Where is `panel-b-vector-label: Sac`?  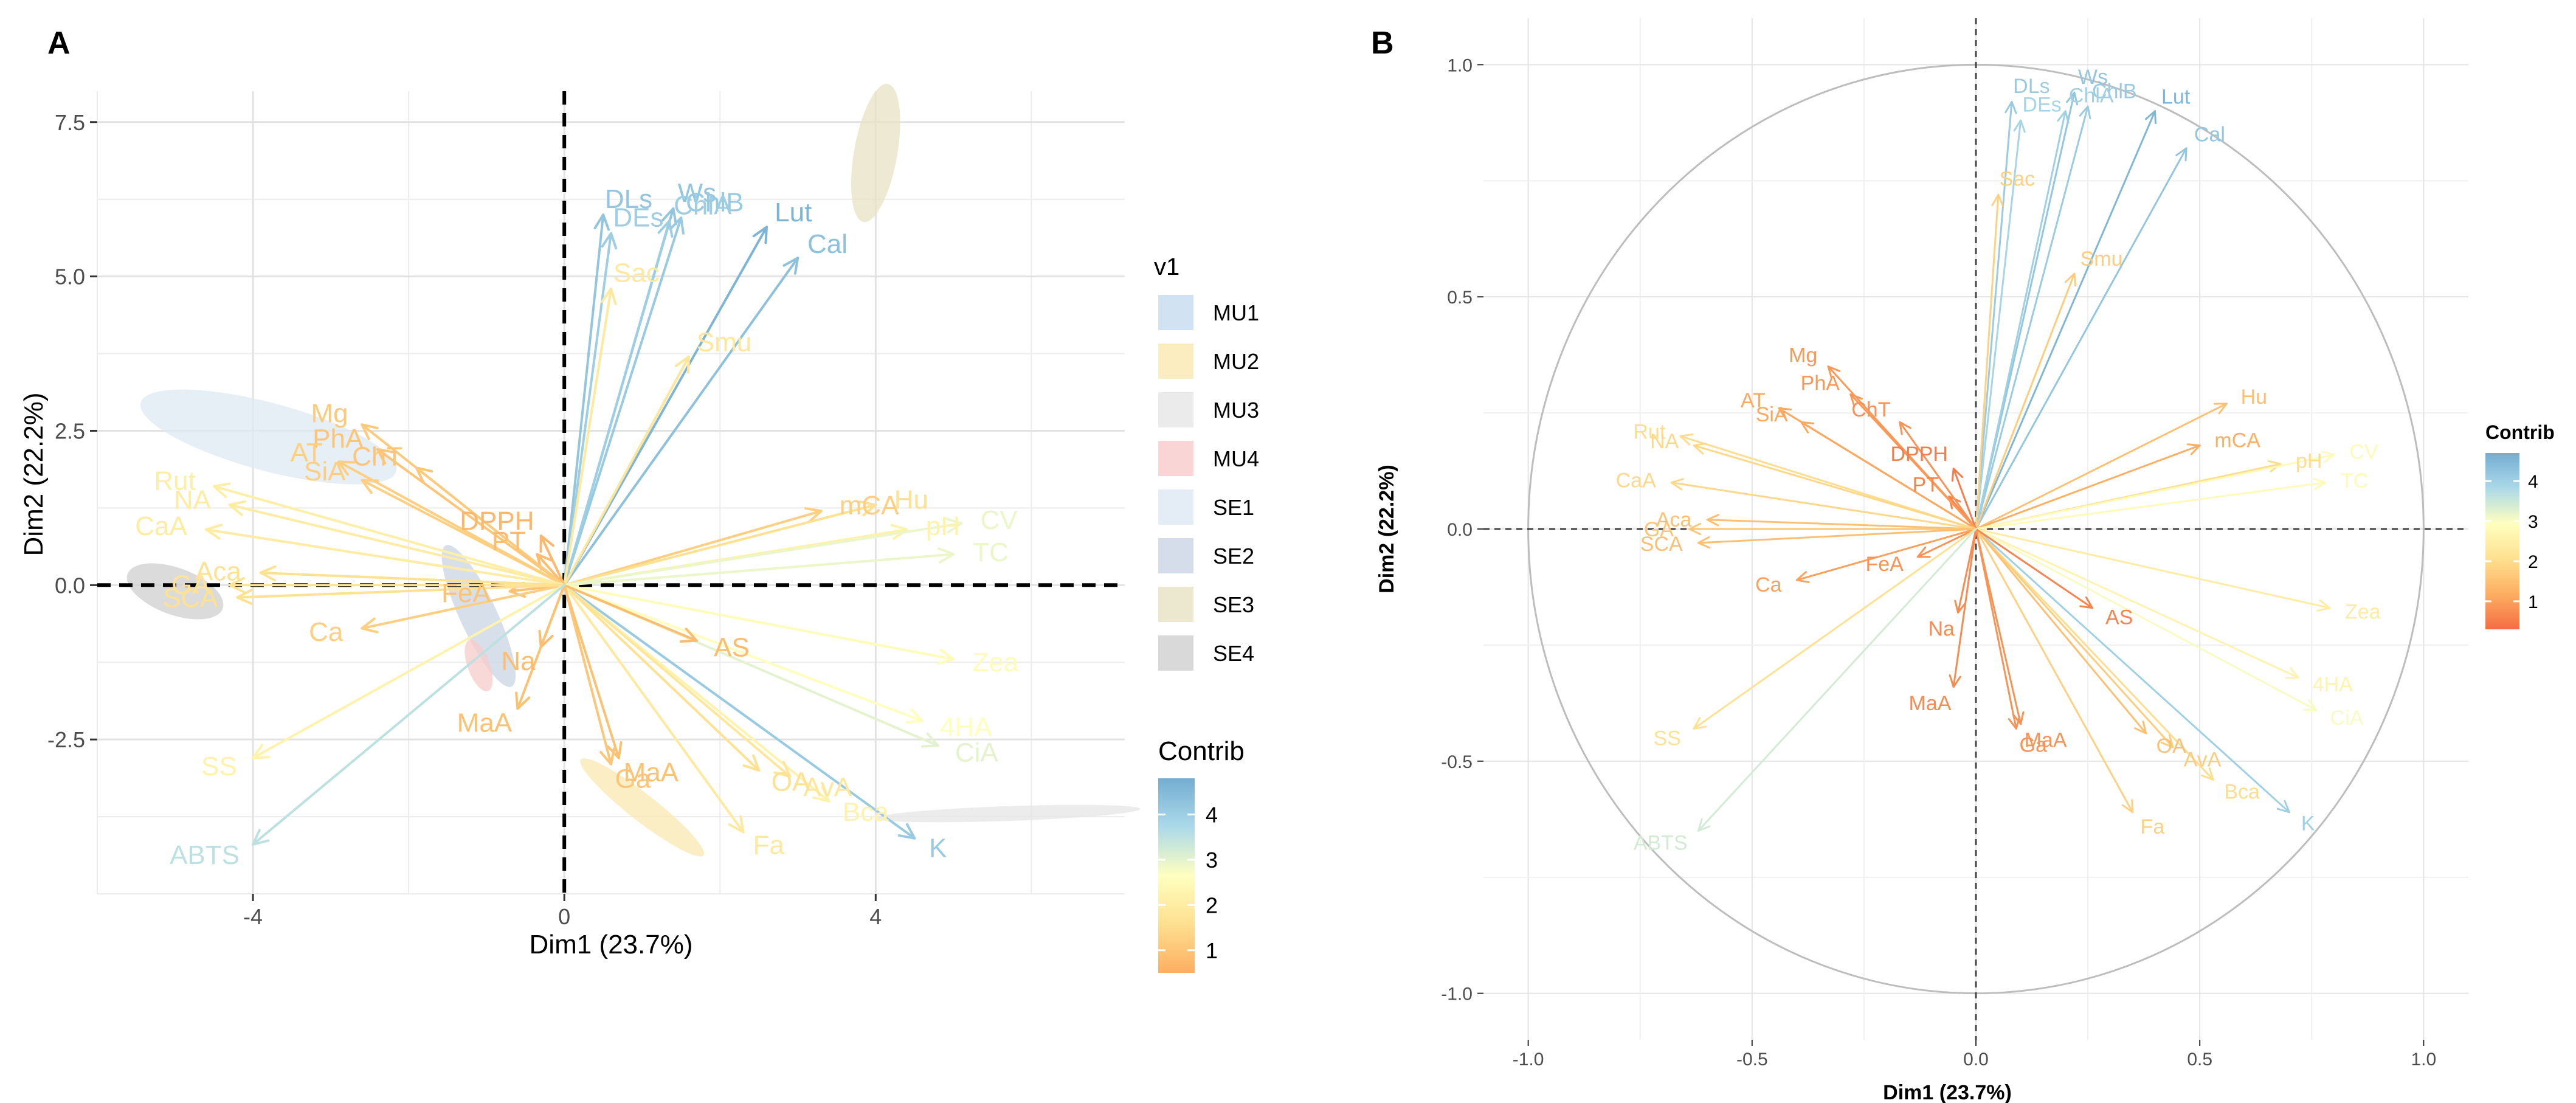 panel-b-vector-label: Sac is located at coordinates (2018, 179).